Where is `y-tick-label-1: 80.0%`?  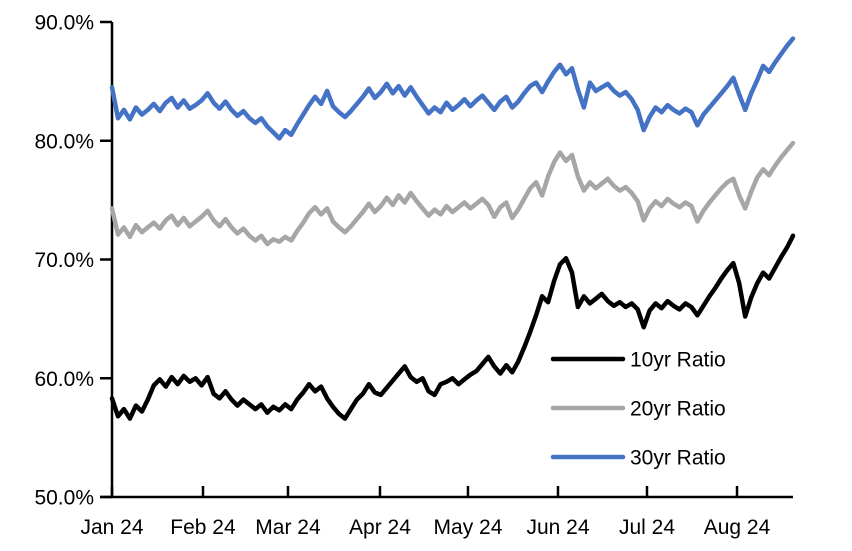
y-tick-label-1: 80.0% is located at coordinates (64, 141).